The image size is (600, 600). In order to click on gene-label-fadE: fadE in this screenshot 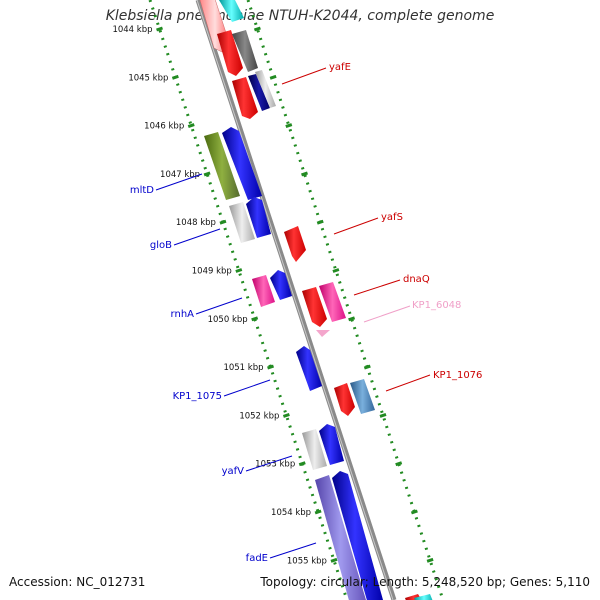, I will do `click(257, 558)`.